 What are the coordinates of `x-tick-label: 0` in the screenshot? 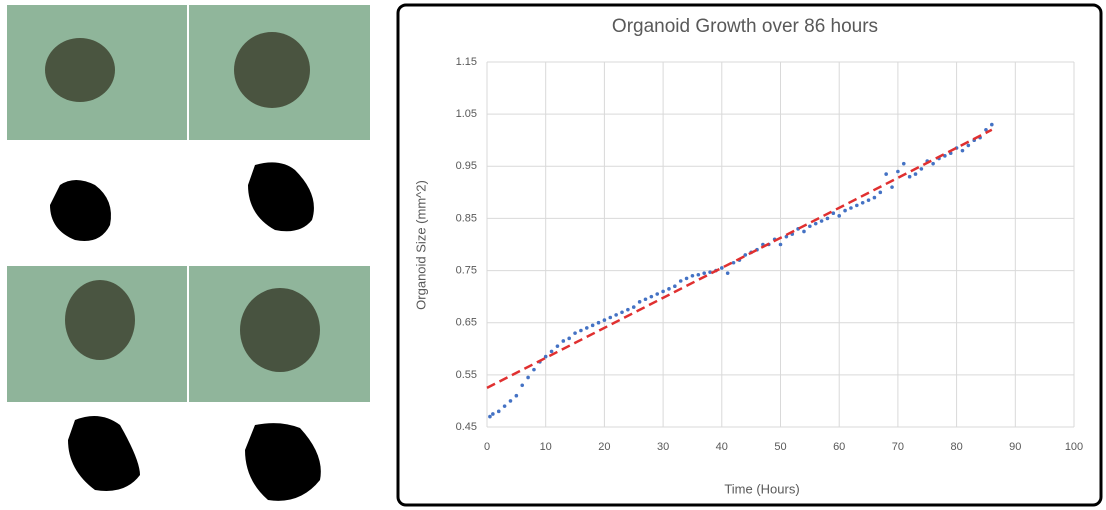 It's located at (487, 447).